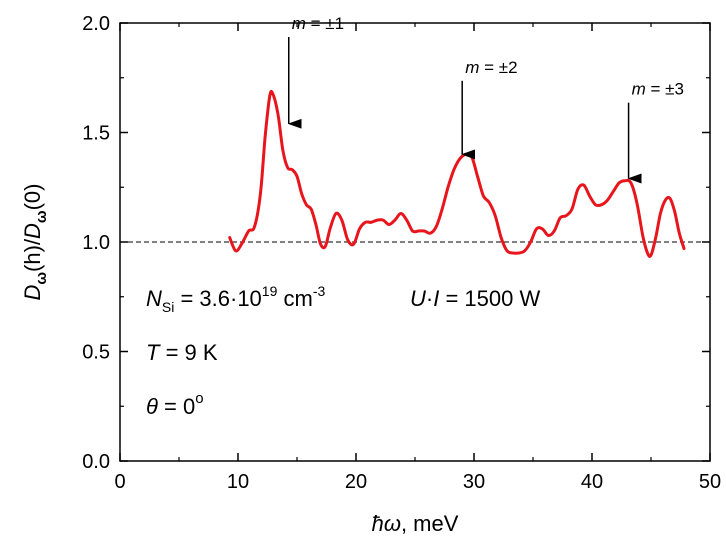 The image size is (726, 545). I want to click on x-tick-label: 50, so click(710, 482).